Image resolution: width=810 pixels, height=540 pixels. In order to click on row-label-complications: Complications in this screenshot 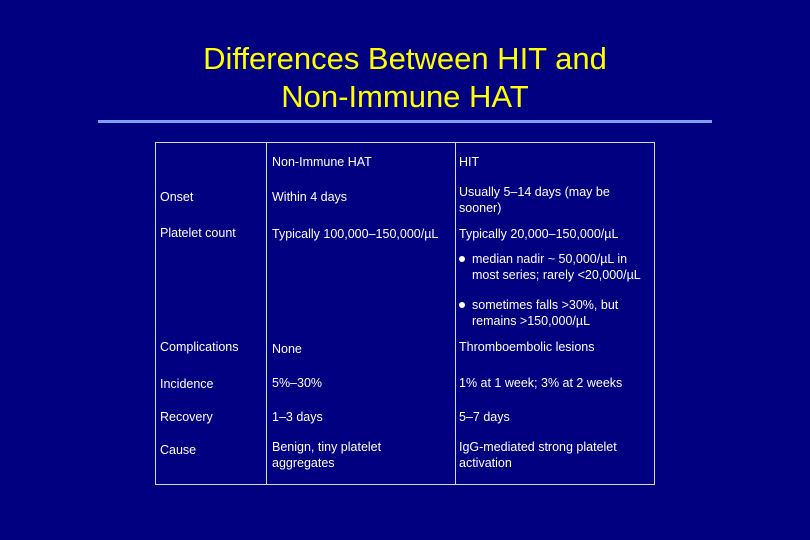, I will do `click(199, 347)`.